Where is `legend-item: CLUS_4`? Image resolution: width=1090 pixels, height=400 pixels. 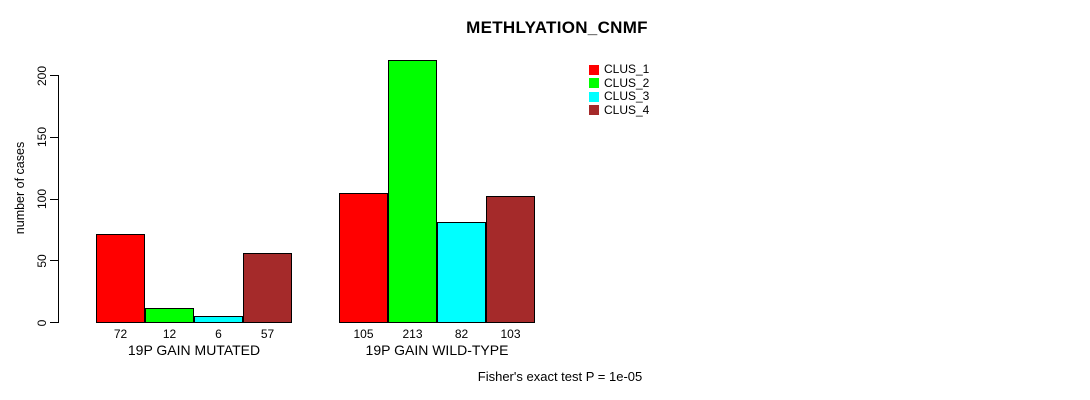 legend-item: CLUS_4 is located at coordinates (619, 110).